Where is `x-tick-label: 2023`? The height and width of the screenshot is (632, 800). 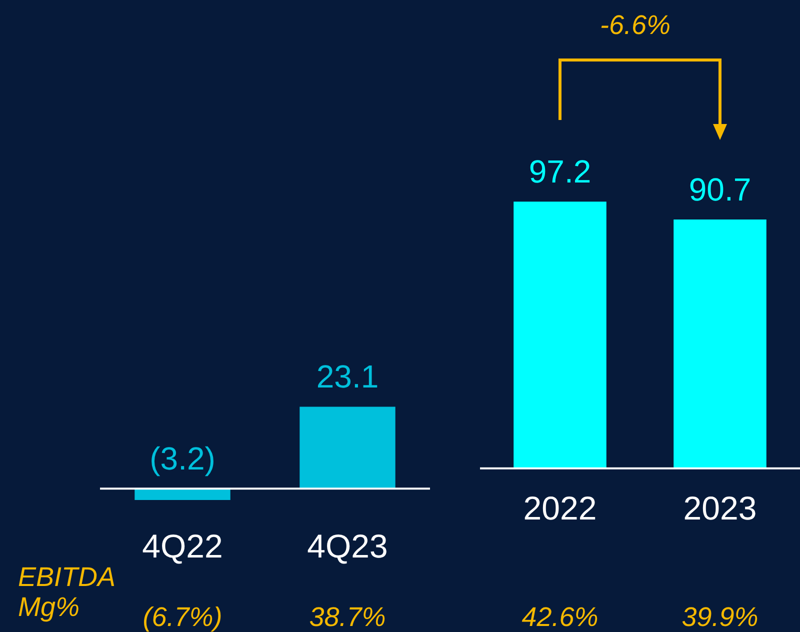
x-tick-label: 2023 is located at coordinates (720, 507).